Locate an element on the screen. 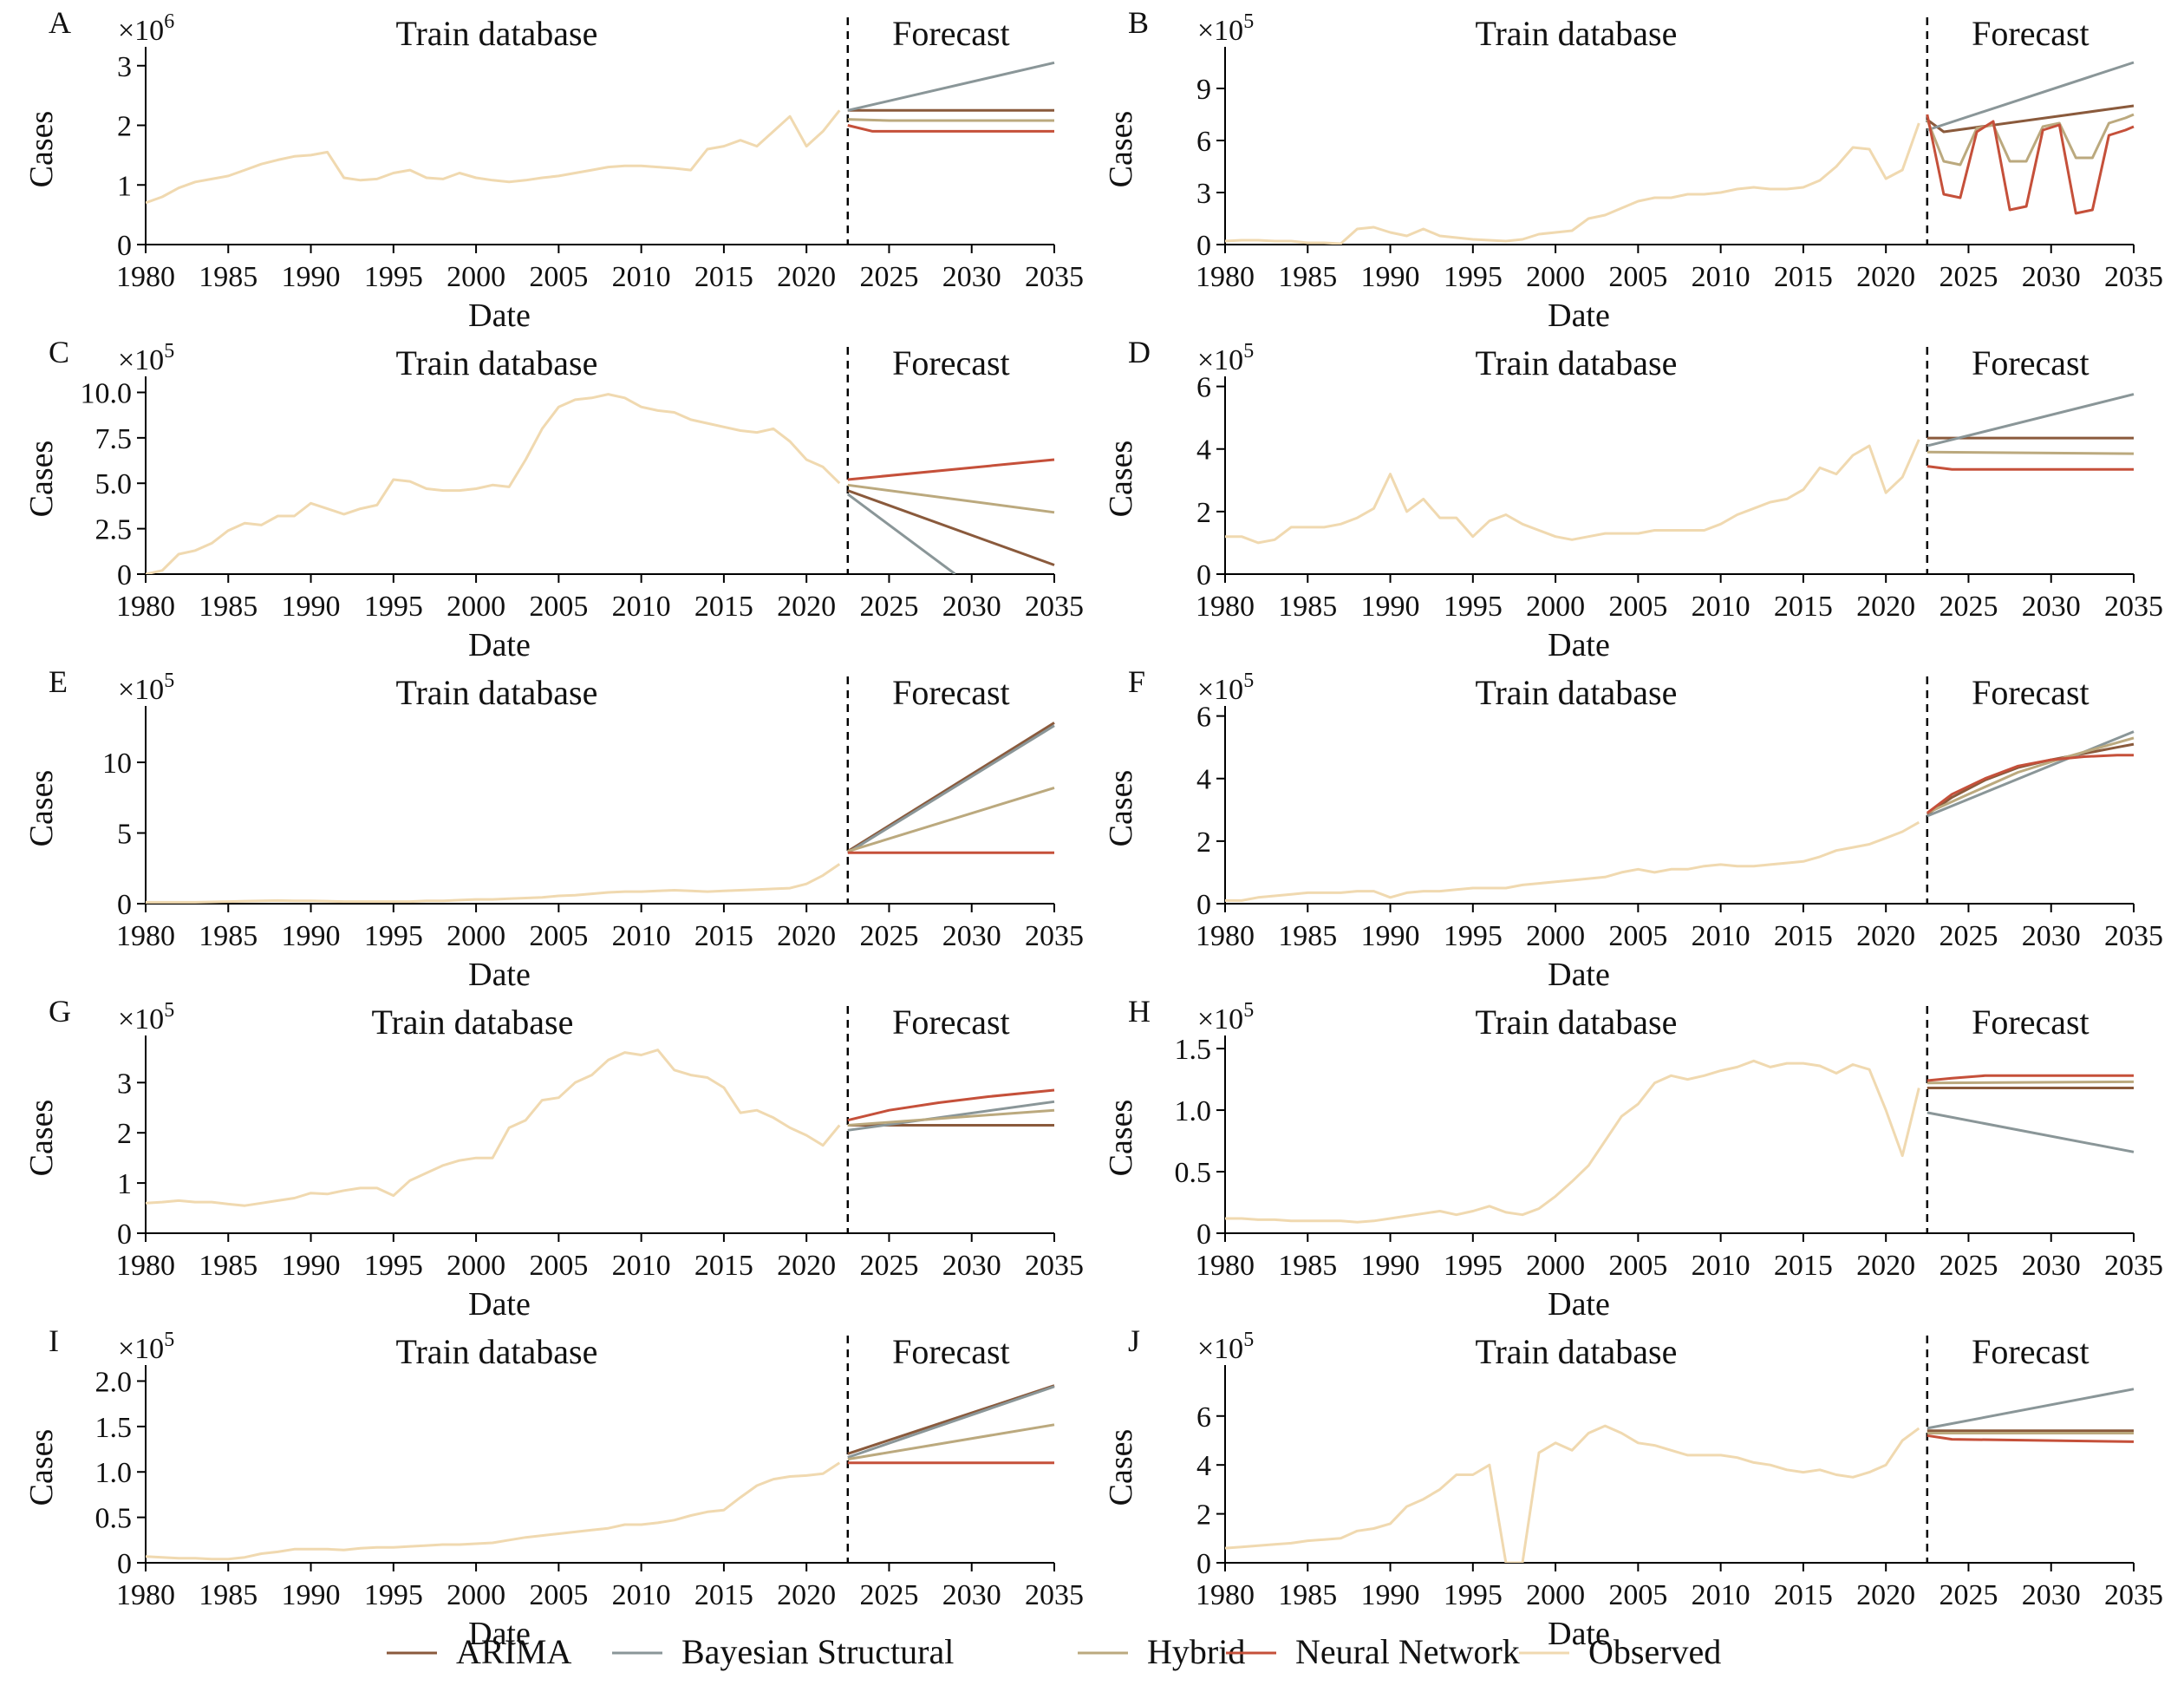 Image resolution: width=2184 pixels, height=1692 pixels. legend-label: ARIMA is located at coordinates (513, 1651).